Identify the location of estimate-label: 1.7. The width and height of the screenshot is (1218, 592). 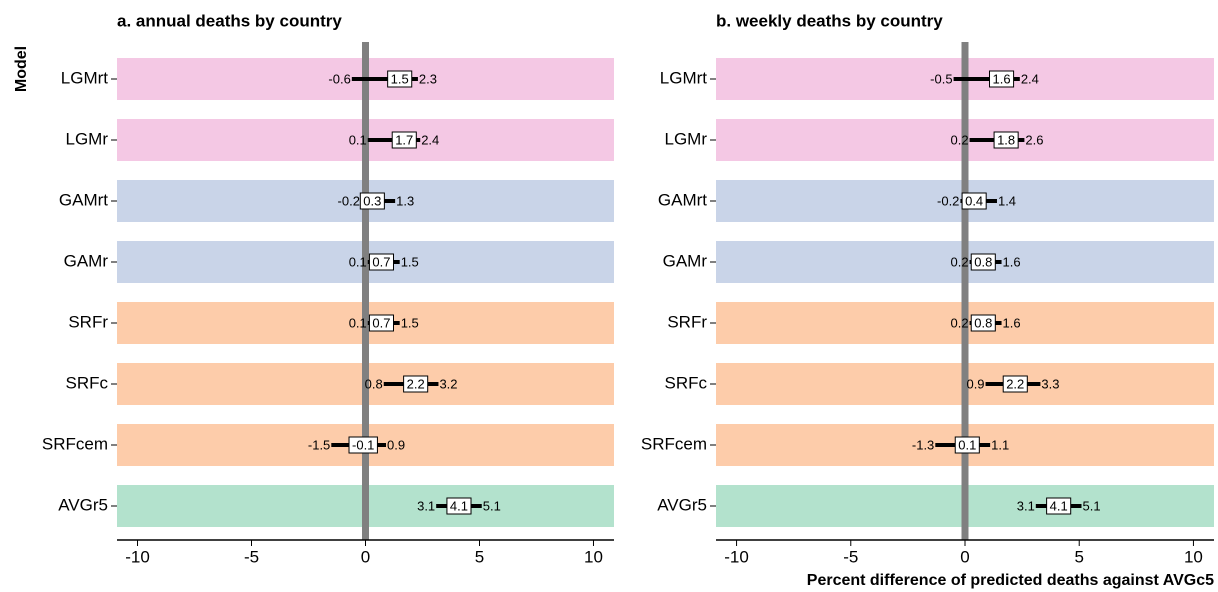
(404, 139).